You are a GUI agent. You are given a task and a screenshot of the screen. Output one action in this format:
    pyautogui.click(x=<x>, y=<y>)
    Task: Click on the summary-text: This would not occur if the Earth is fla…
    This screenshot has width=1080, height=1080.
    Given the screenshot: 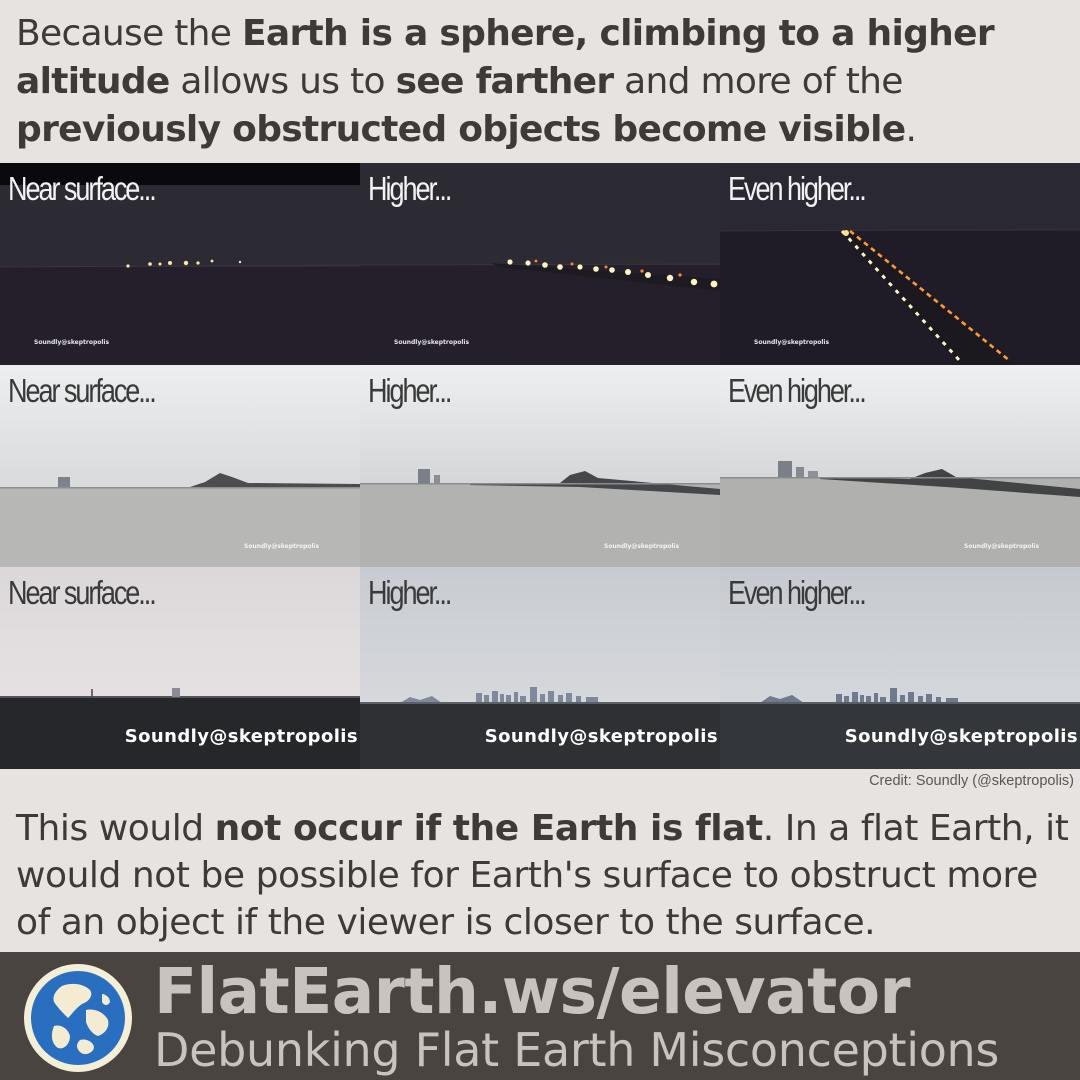 What is the action you would take?
    pyautogui.click(x=546, y=875)
    